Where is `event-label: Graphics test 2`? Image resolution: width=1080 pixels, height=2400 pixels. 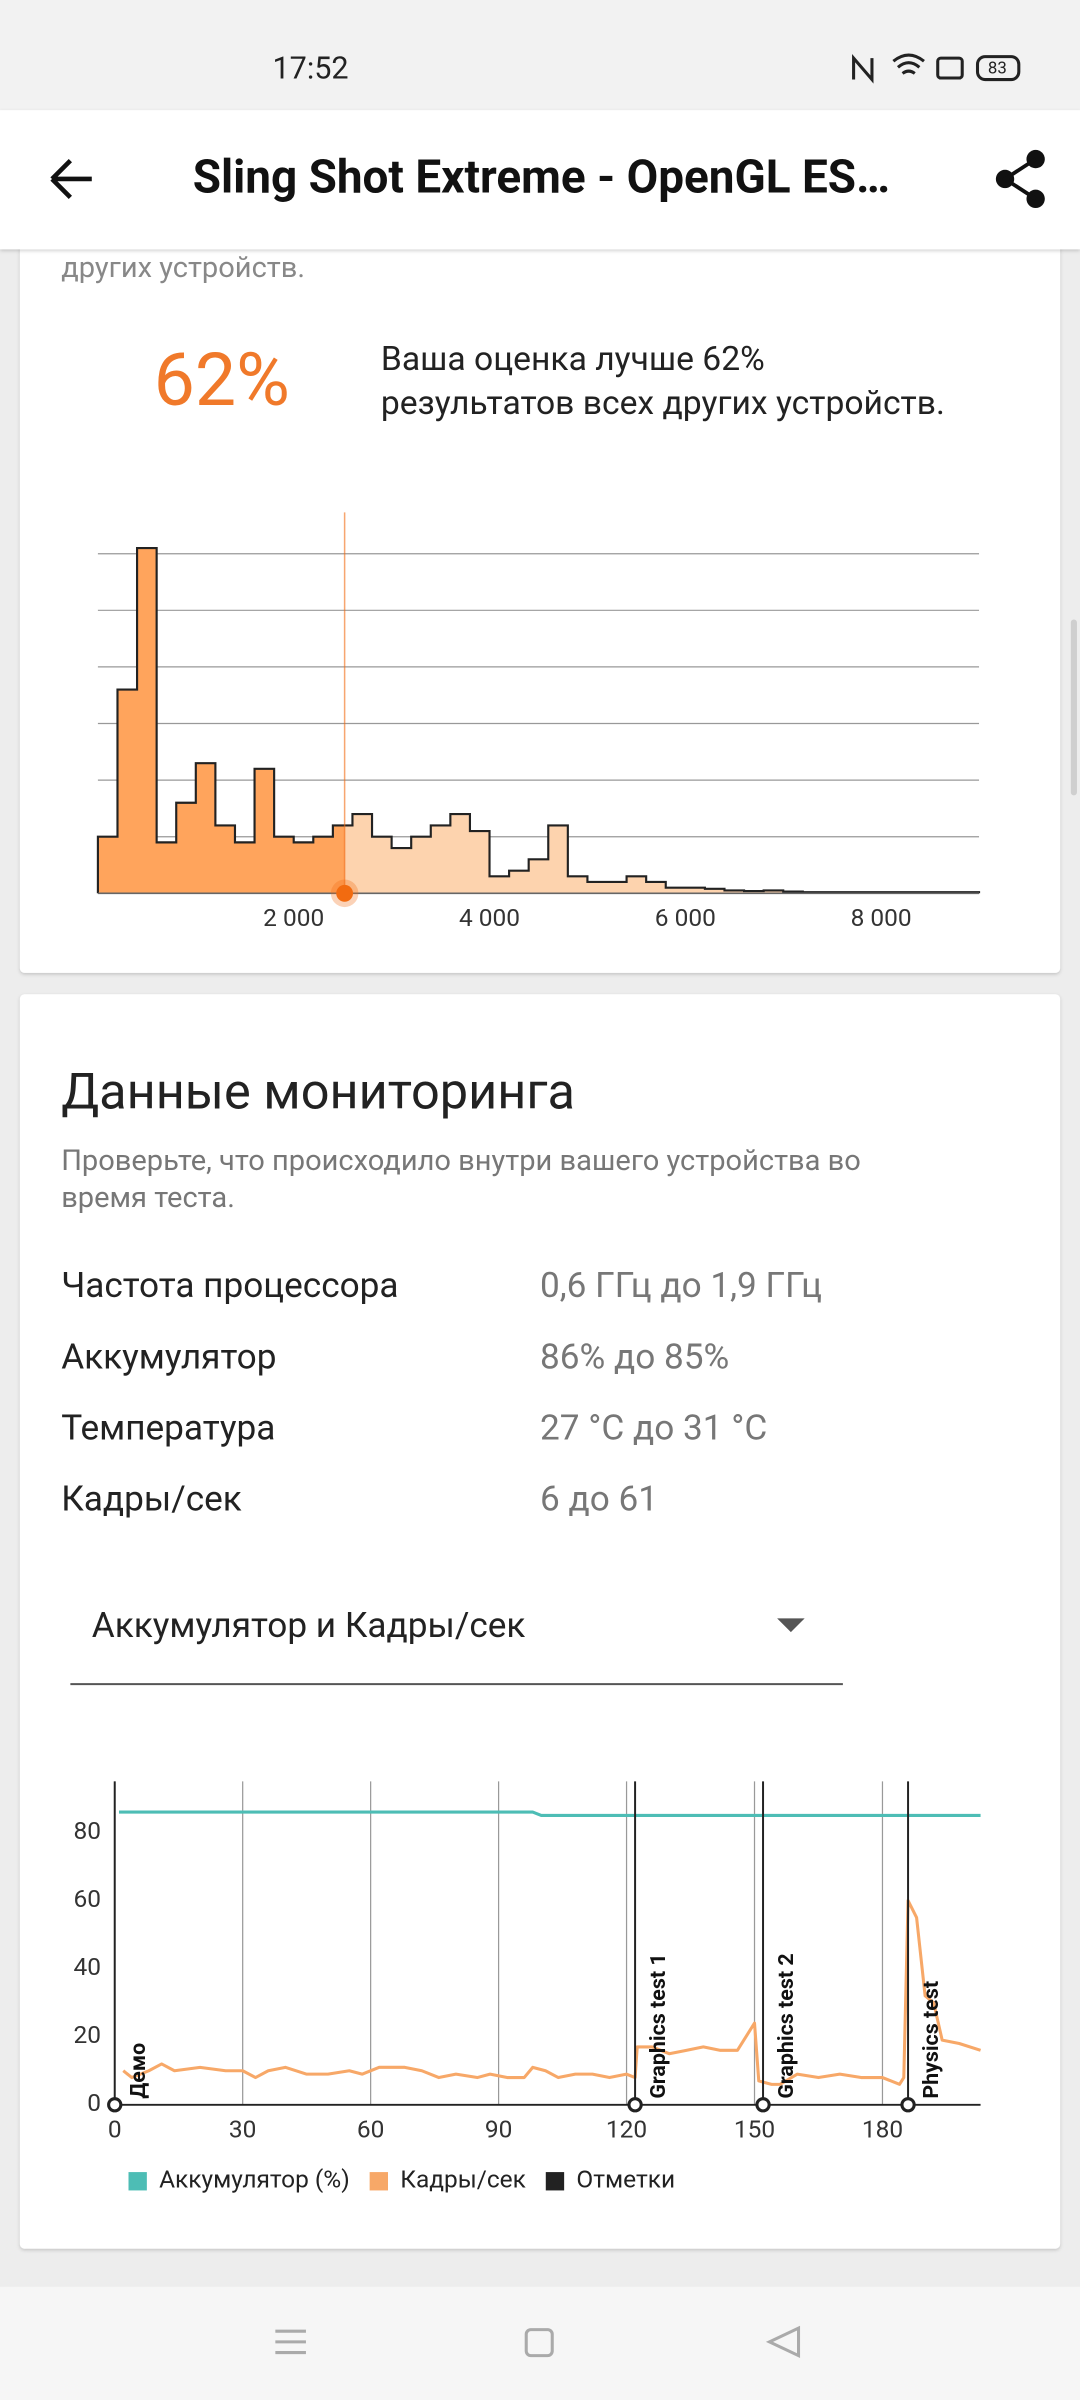 event-label: Graphics test 2 is located at coordinates (786, 2025).